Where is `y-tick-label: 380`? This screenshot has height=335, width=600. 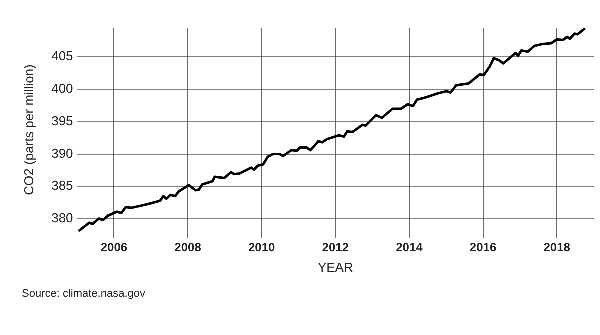
y-tick-label: 380 is located at coordinates (63, 218).